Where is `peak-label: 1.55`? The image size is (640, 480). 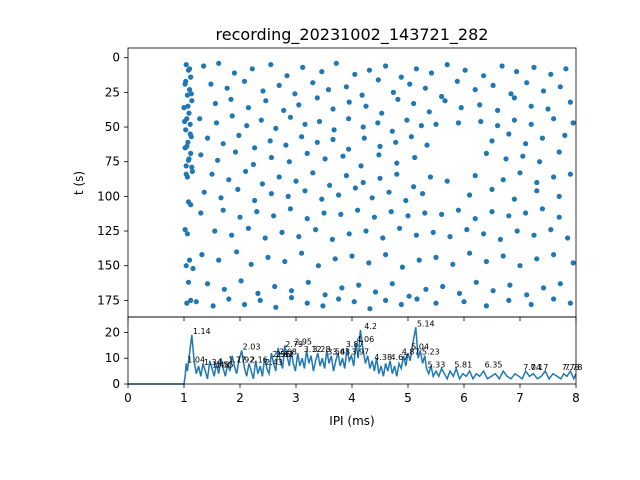
peak-label: 1.55 is located at coordinates (225, 365).